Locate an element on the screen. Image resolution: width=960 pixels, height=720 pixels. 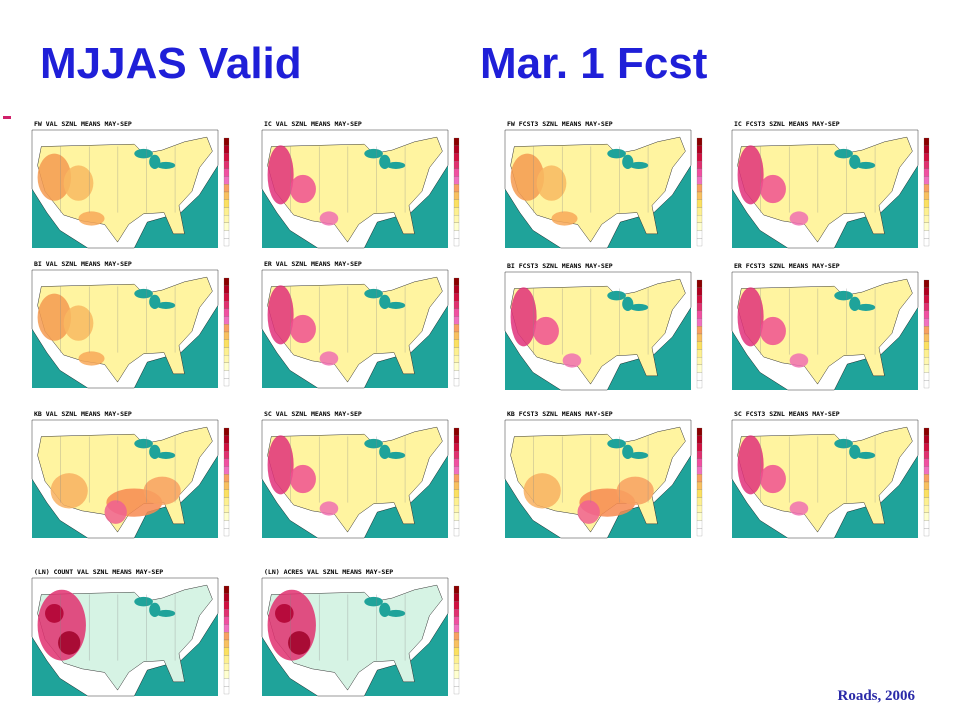
footer: Roads, 2006 is located at coordinates (876, 696).